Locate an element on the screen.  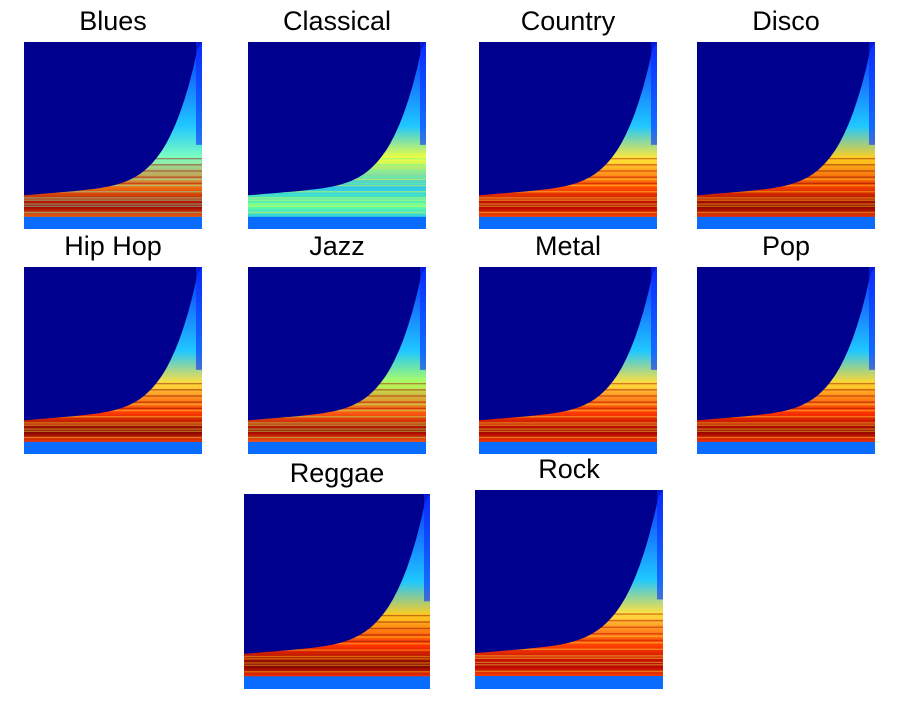
panel-title: Blues is located at coordinates (113, 21).